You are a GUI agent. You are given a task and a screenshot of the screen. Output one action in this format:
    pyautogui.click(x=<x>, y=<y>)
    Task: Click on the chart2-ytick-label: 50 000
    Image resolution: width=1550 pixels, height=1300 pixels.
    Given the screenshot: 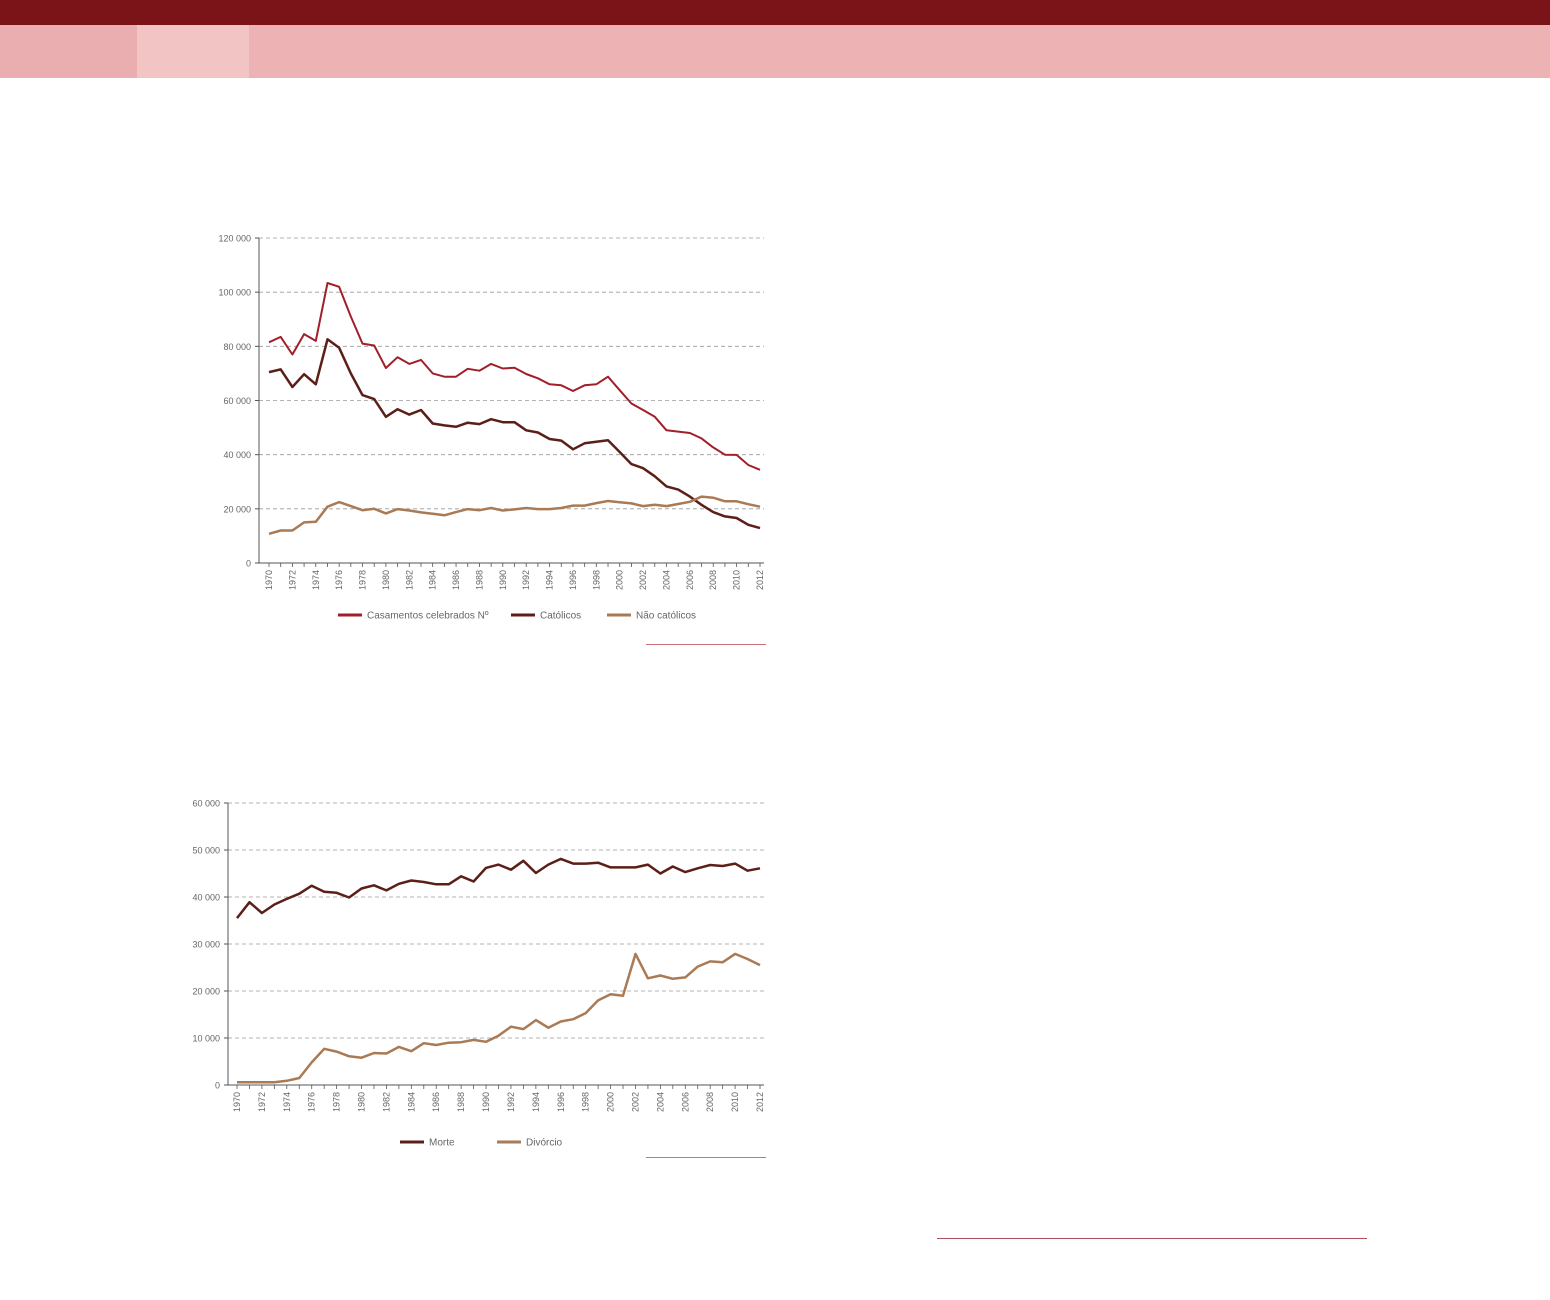 What is the action you would take?
    pyautogui.click(x=206, y=851)
    